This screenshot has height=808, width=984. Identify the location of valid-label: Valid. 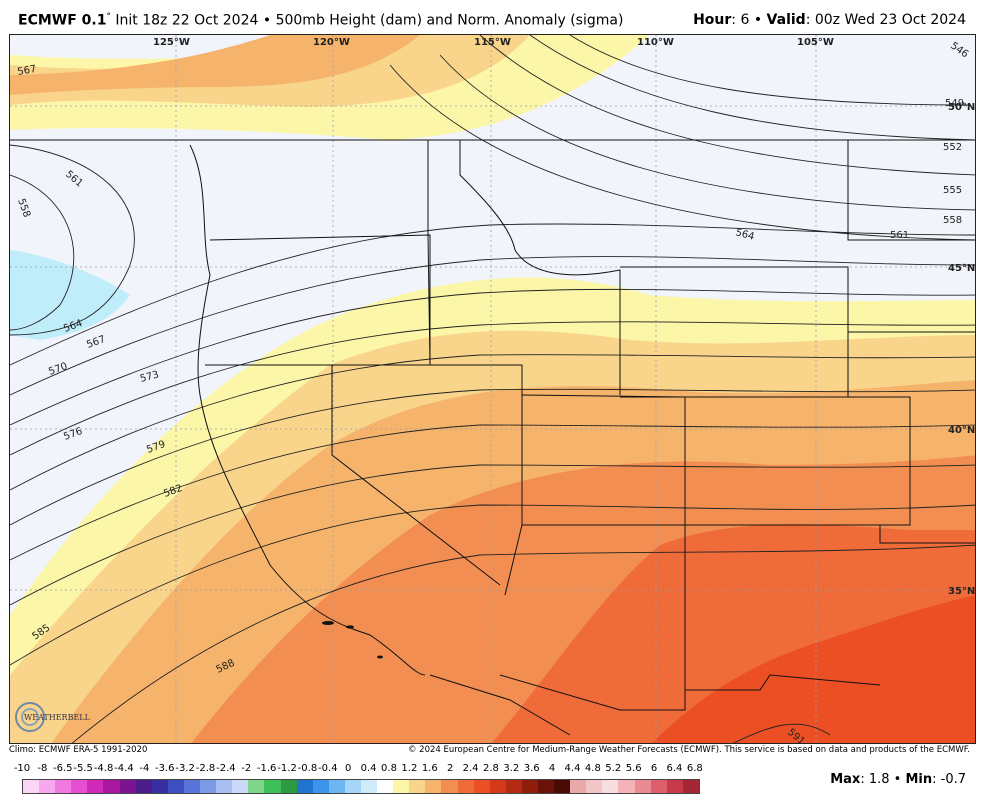
(786, 20).